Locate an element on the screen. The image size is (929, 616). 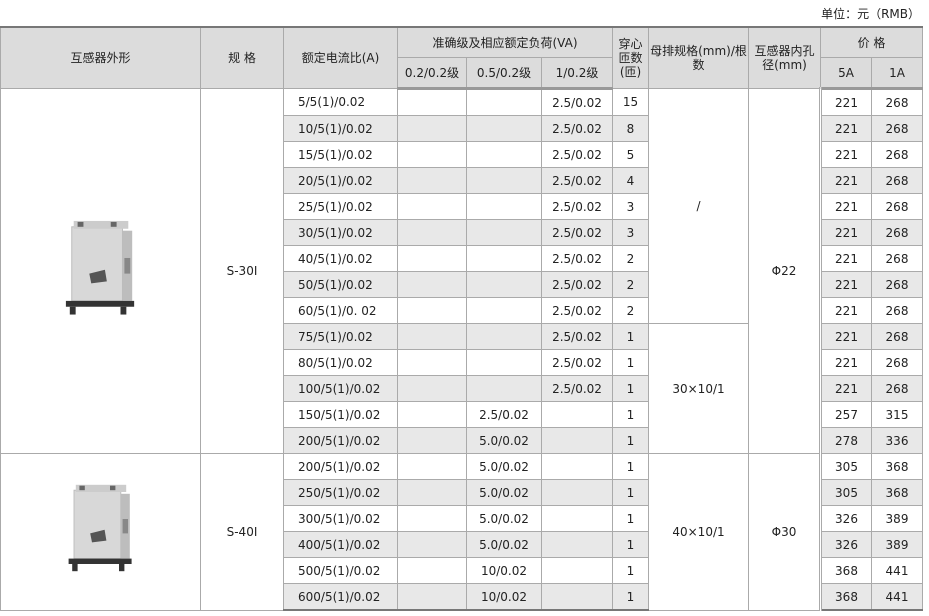
table-row: 300/5(1)/0.02 5.0/0.02 1 326 389 is located at coordinates (462, 518).